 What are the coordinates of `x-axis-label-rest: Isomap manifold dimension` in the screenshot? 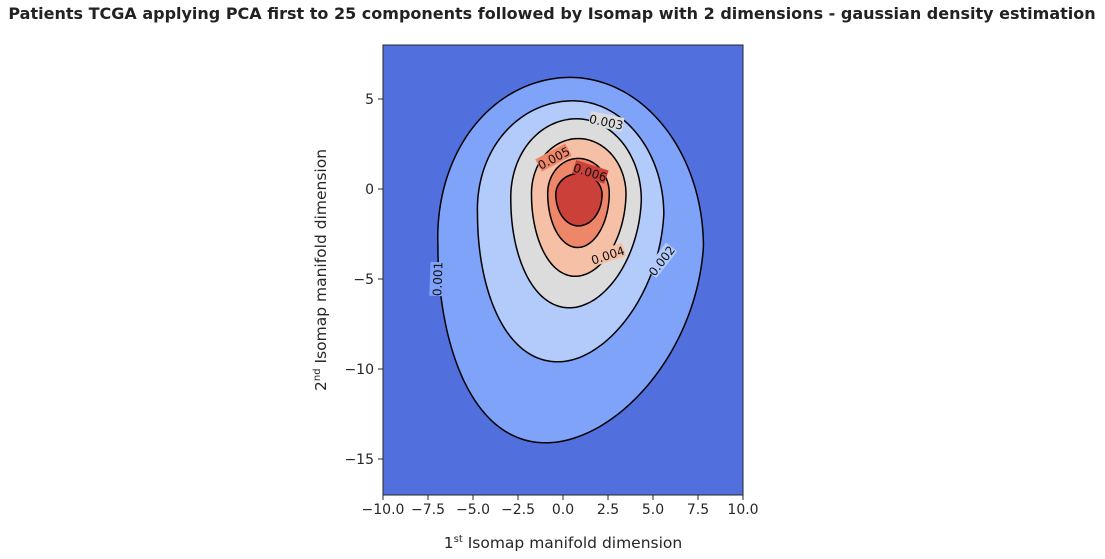 It's located at (572, 543).